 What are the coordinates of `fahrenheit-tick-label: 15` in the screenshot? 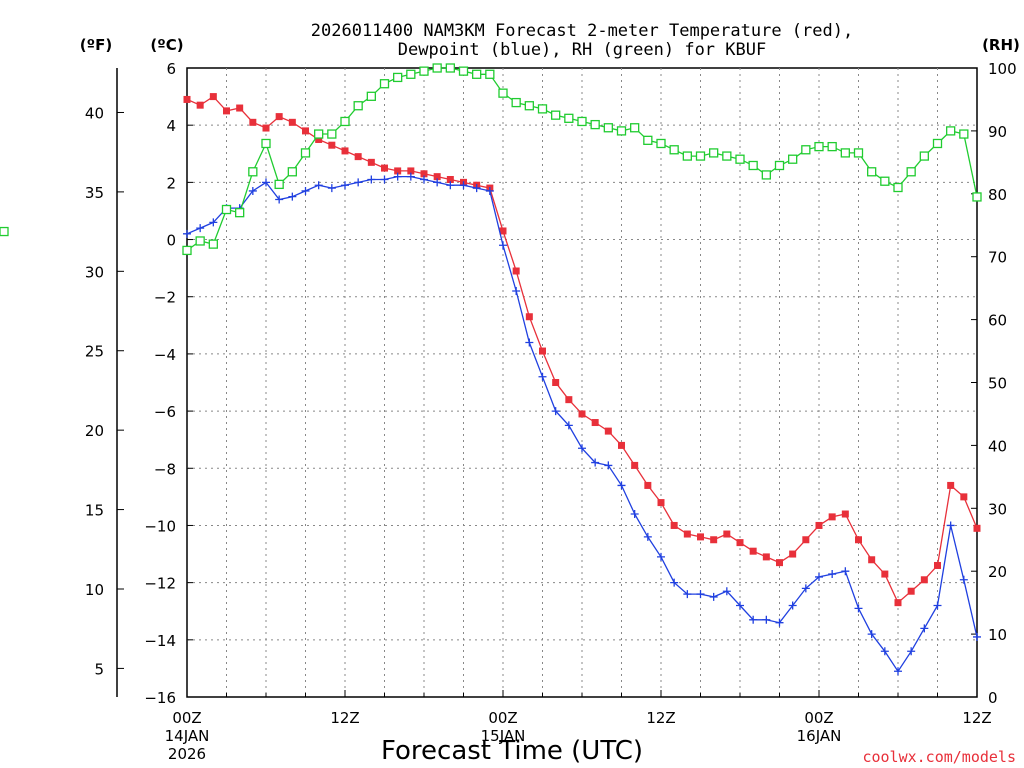 It's located at (94, 511).